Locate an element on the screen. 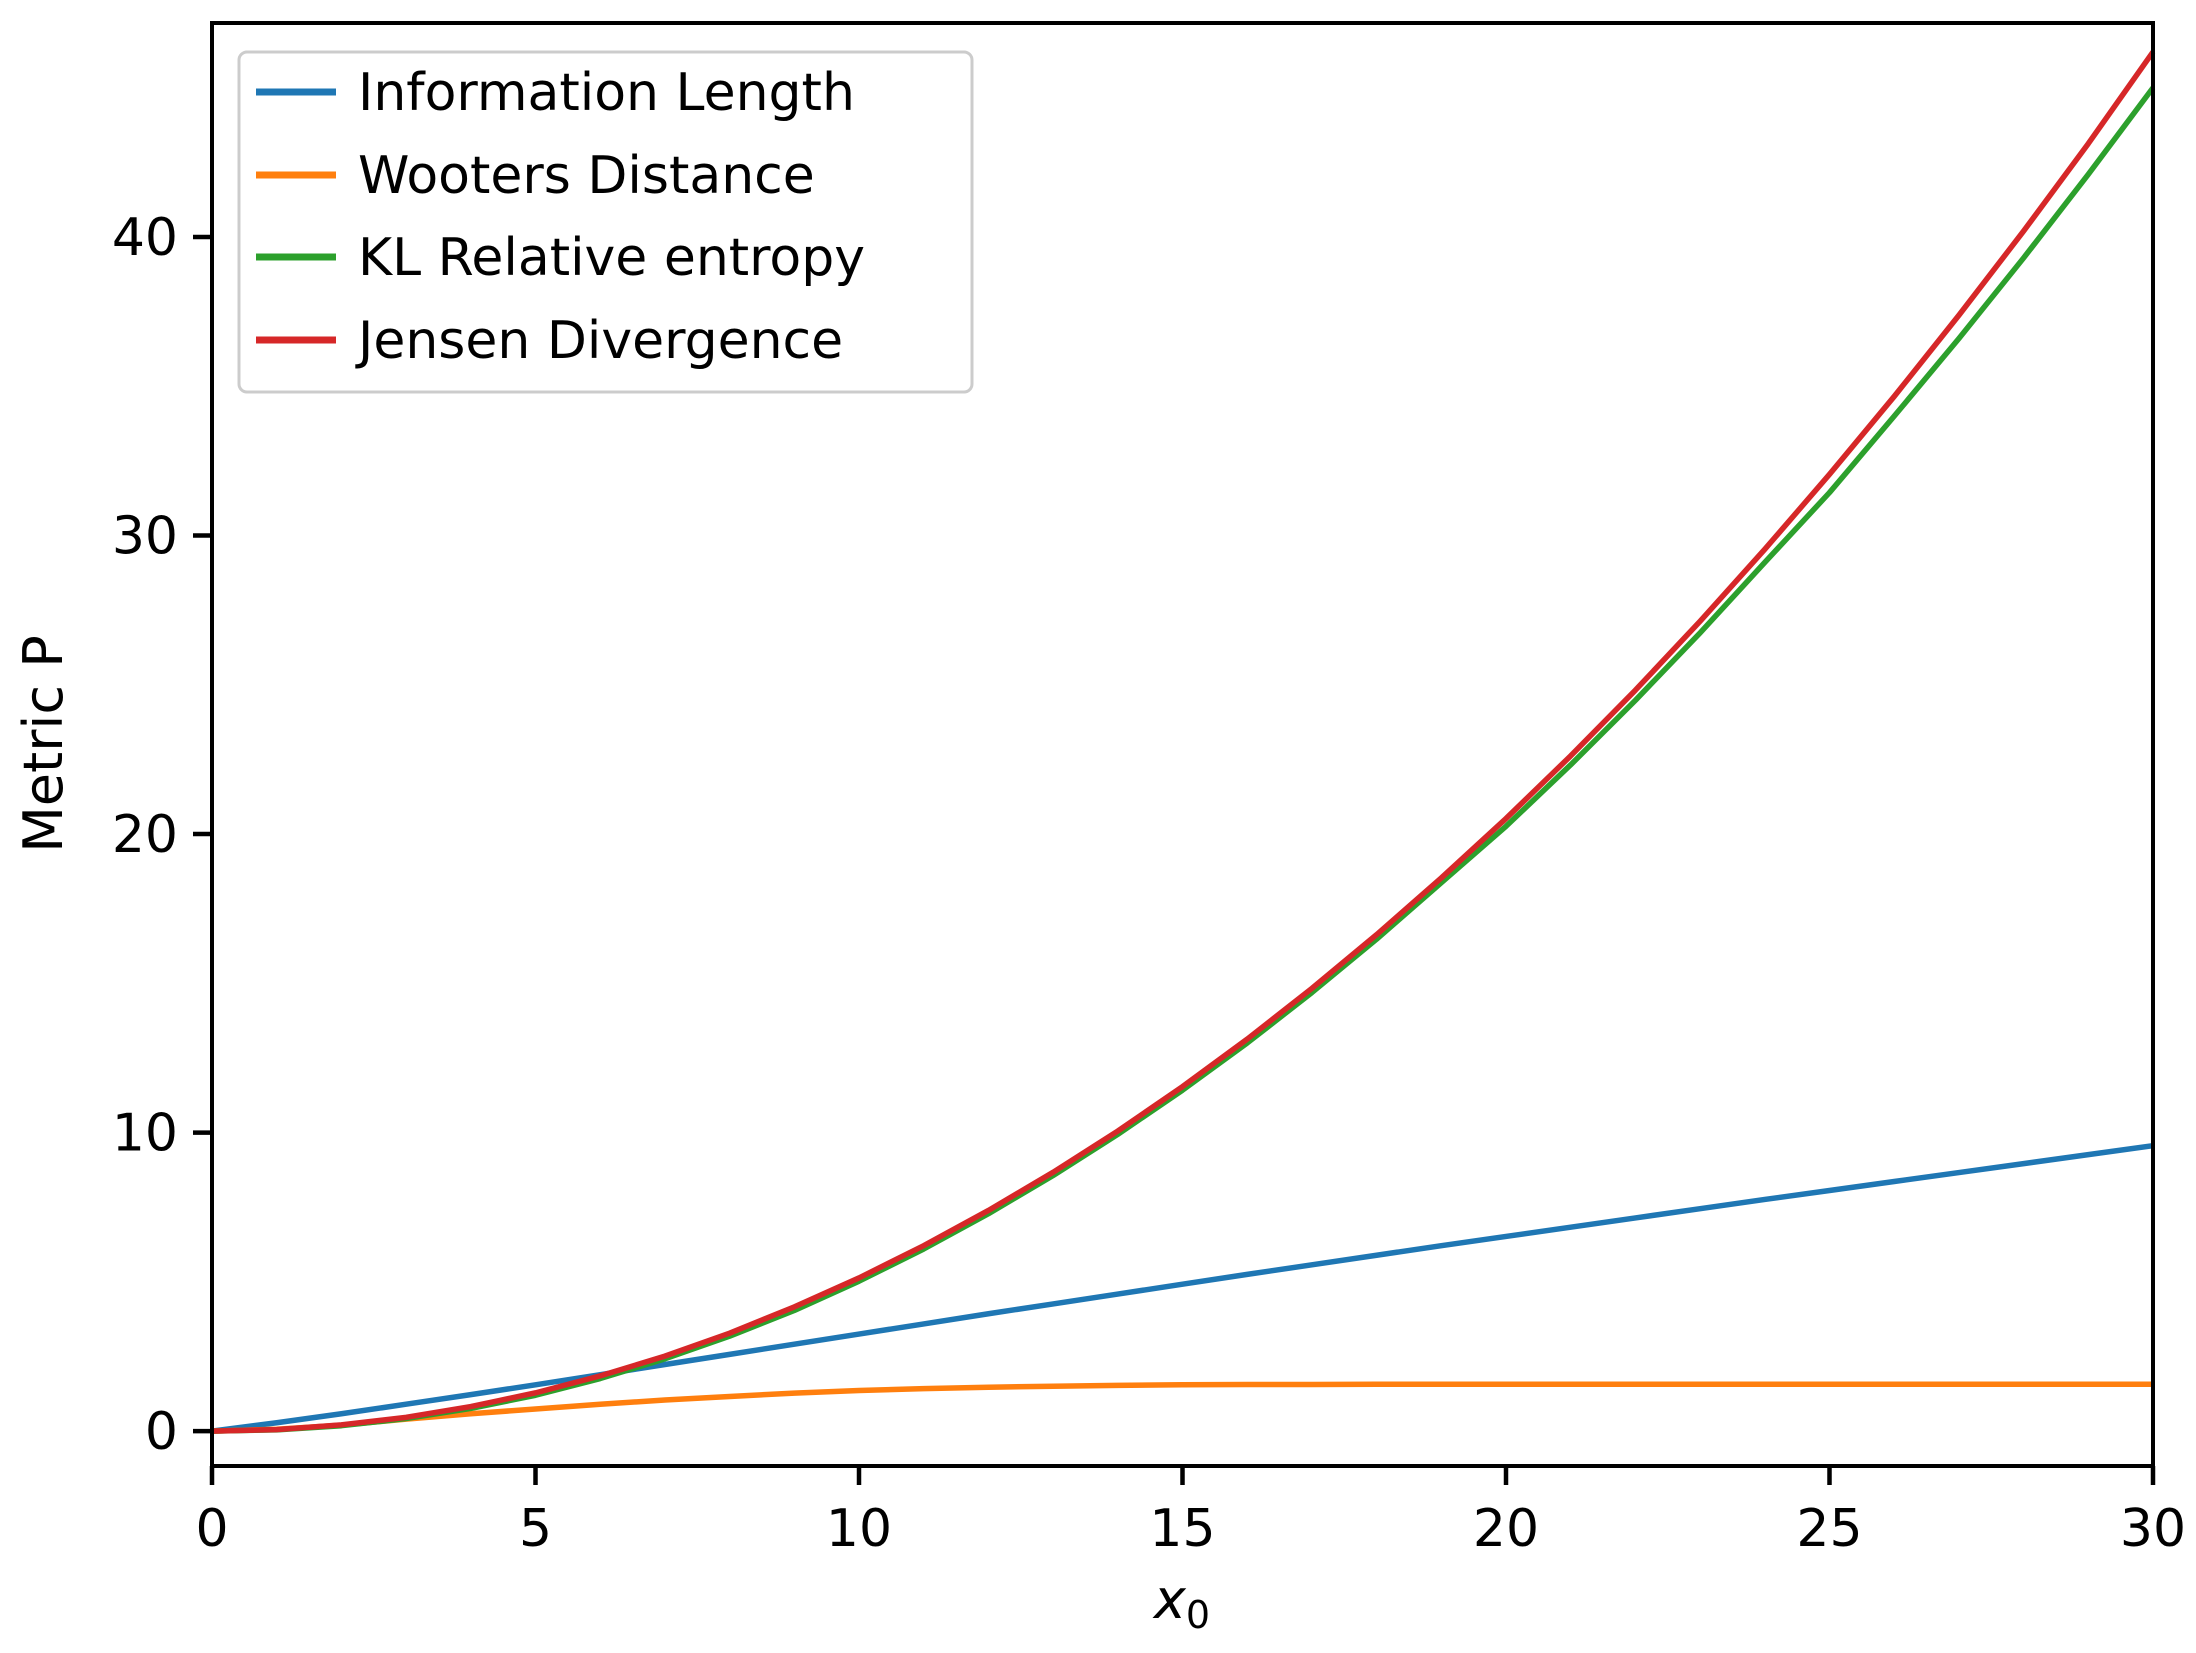 The image size is (2196, 1653). legend-item: Wooters Distance is located at coordinates (535, 176).